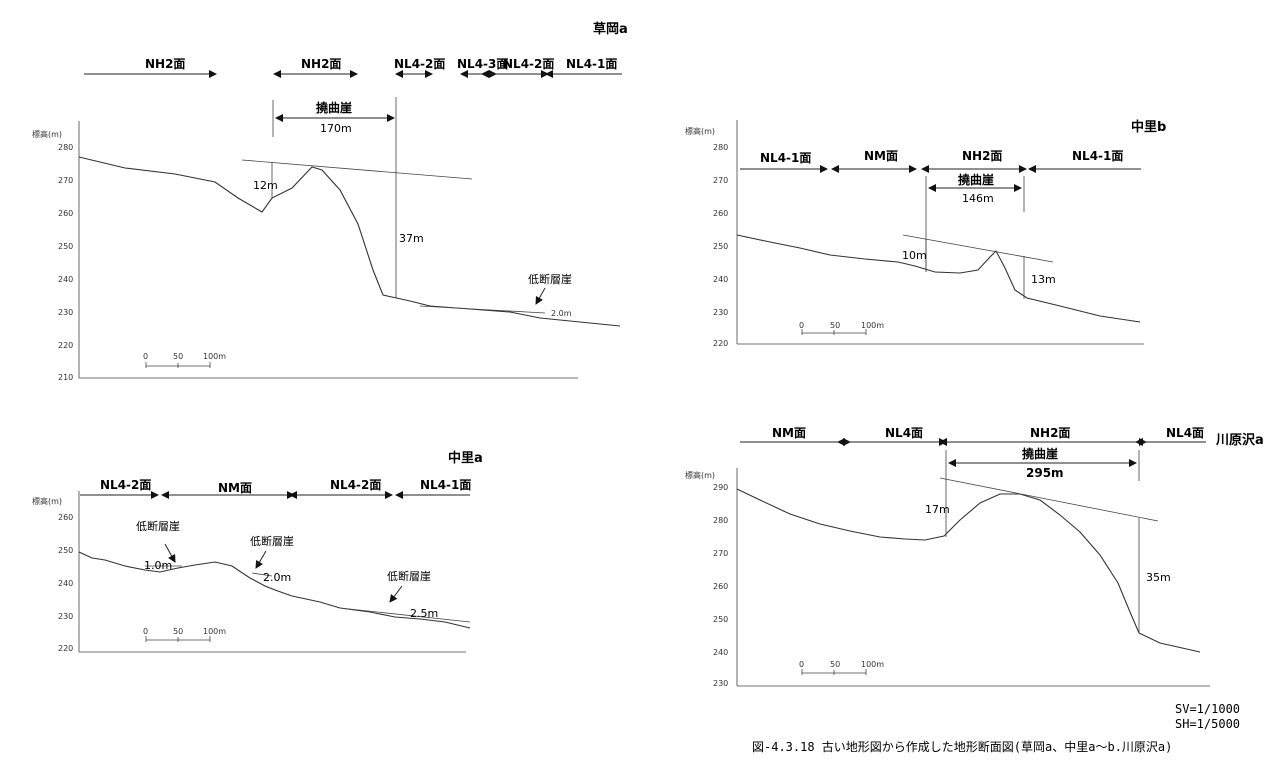  I want to click on fault-height: 1.0m, so click(158, 565).